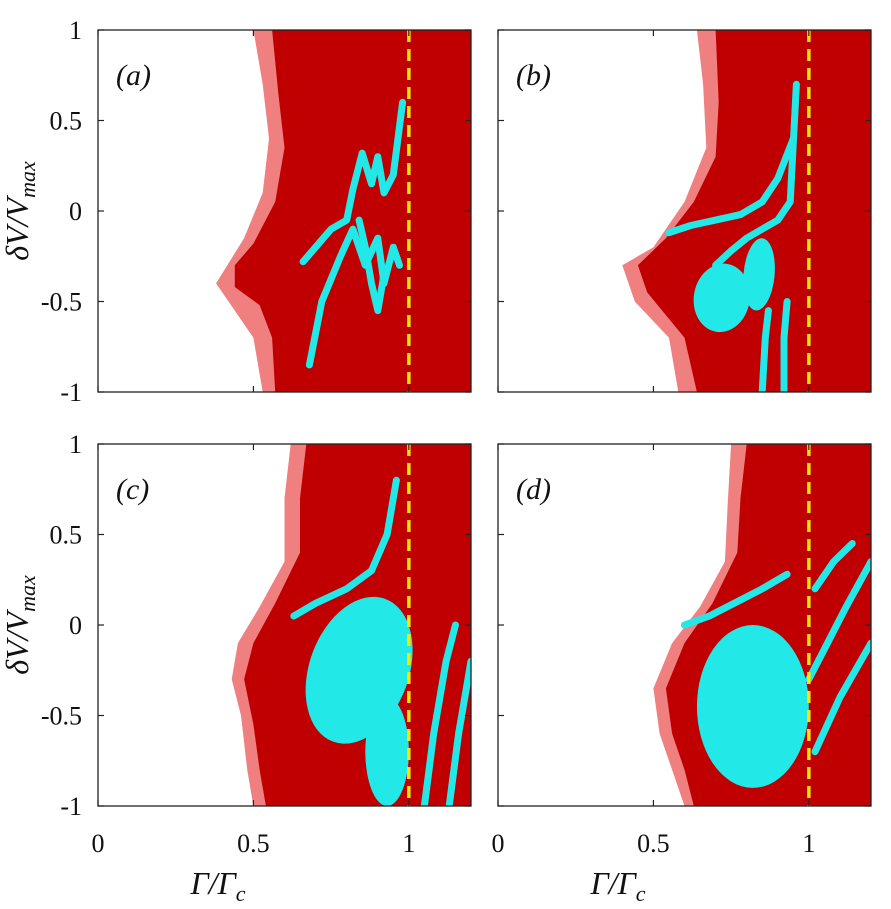 The height and width of the screenshot is (909, 891). What do you see at coordinates (533, 75) in the screenshot?
I see `panel-label: (b)` at bounding box center [533, 75].